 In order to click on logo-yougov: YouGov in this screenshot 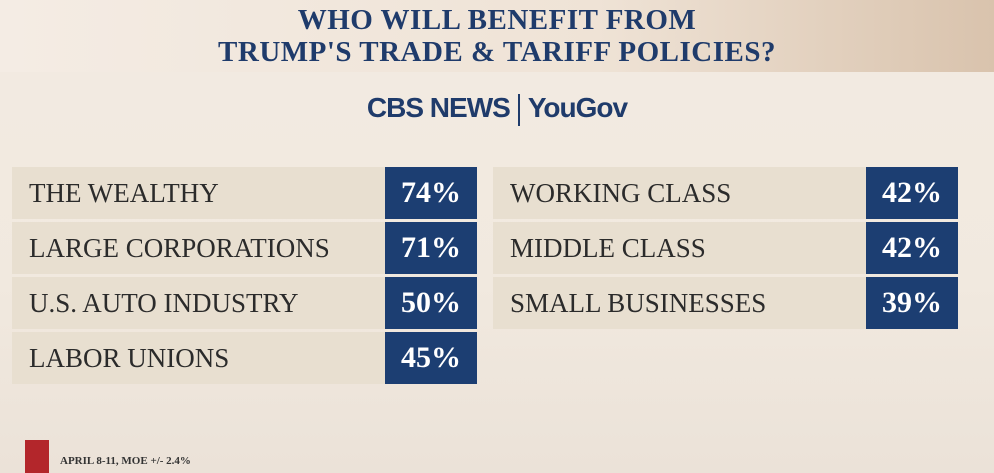, I will do `click(577, 107)`.